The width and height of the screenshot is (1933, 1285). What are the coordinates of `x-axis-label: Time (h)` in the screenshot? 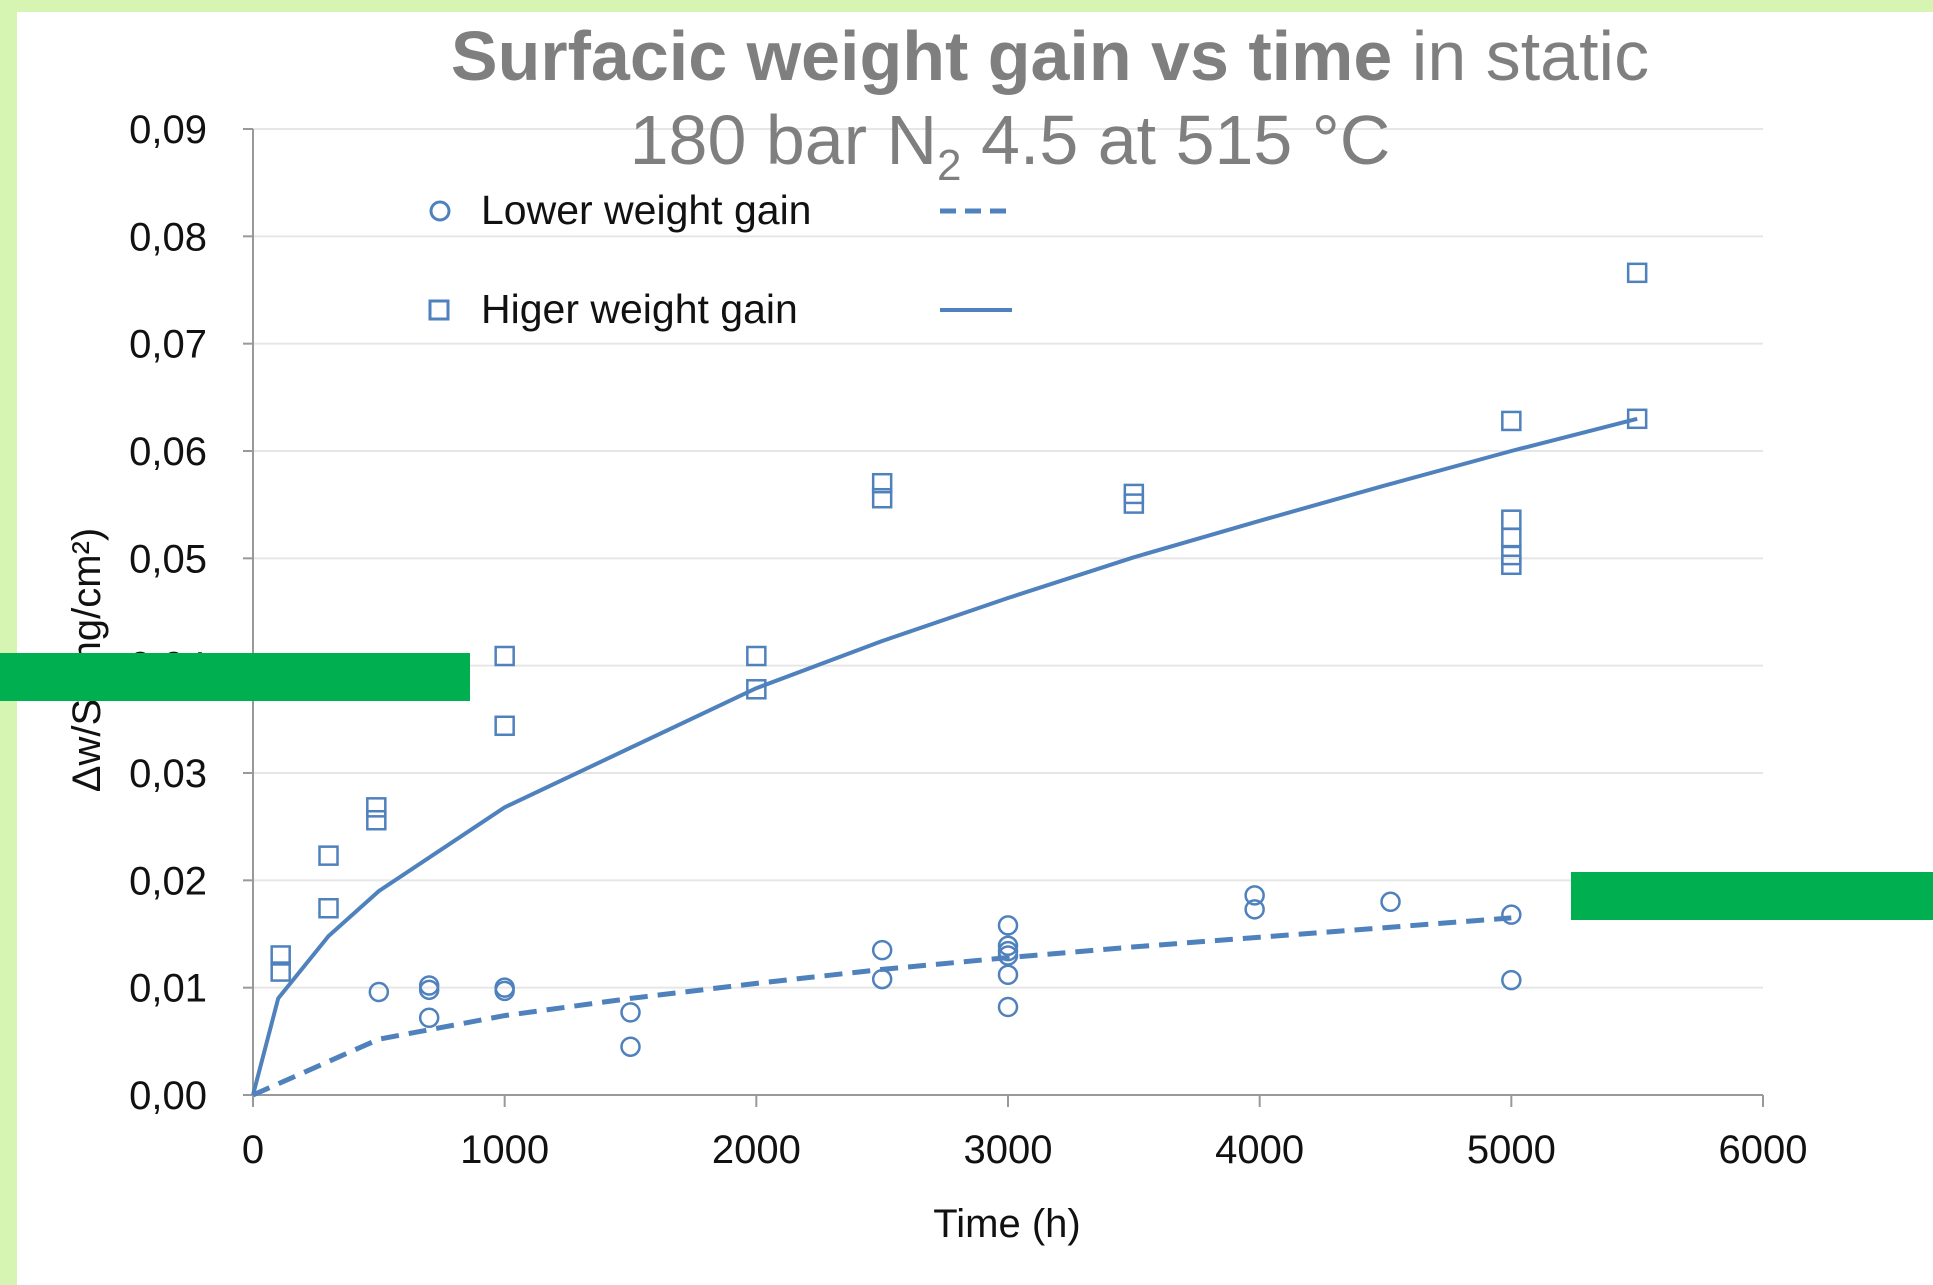 It's located at (1006, 1224).